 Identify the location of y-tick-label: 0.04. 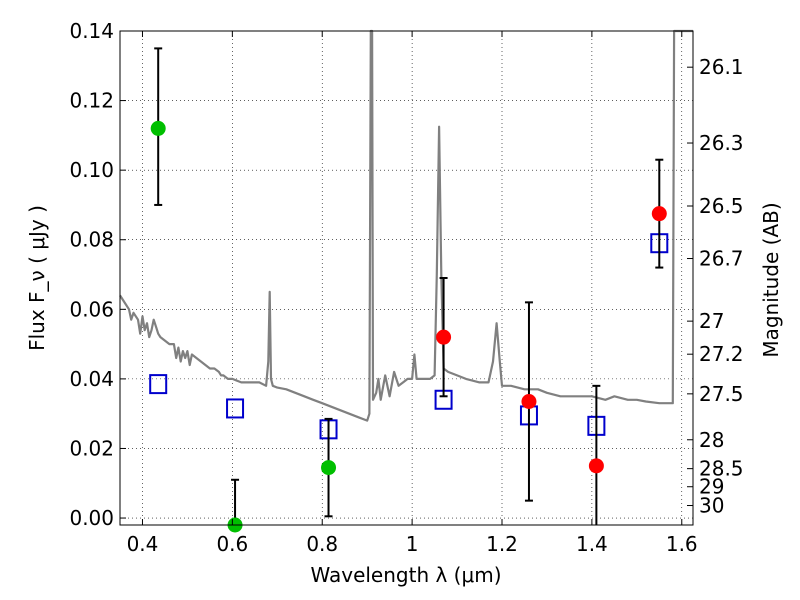
(91, 379).